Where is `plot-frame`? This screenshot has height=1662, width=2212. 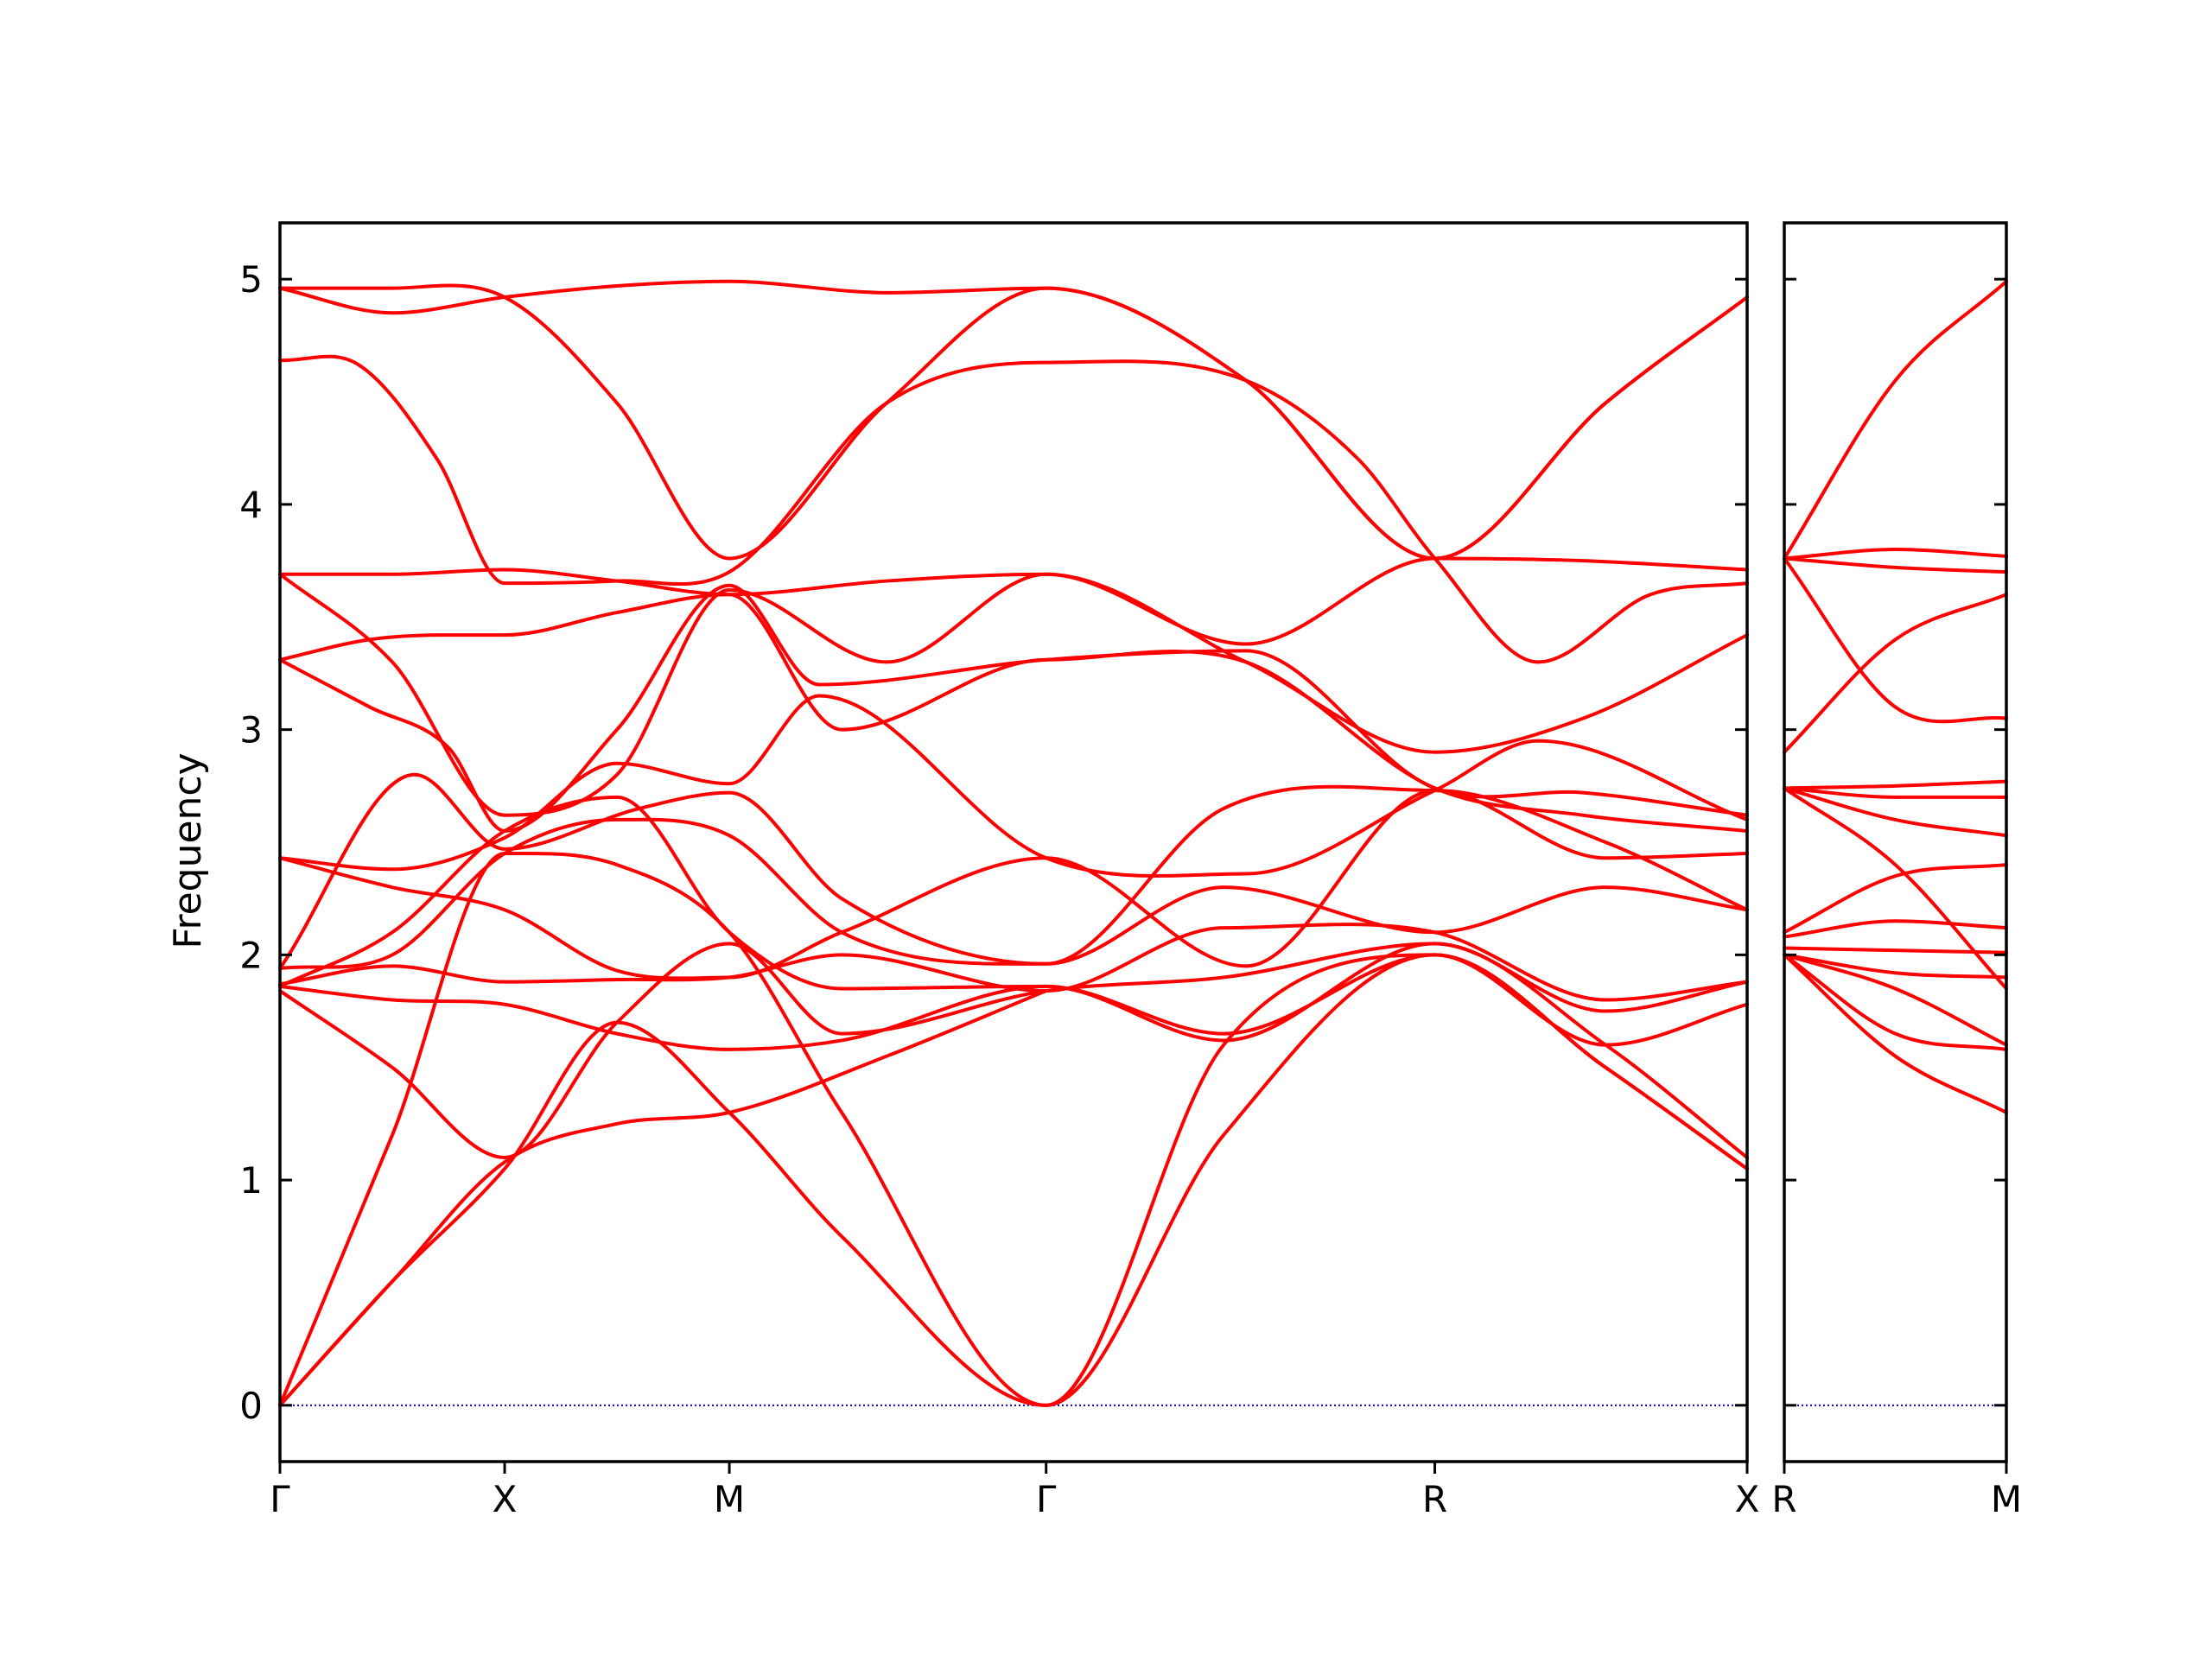 plot-frame is located at coordinates (1895, 842).